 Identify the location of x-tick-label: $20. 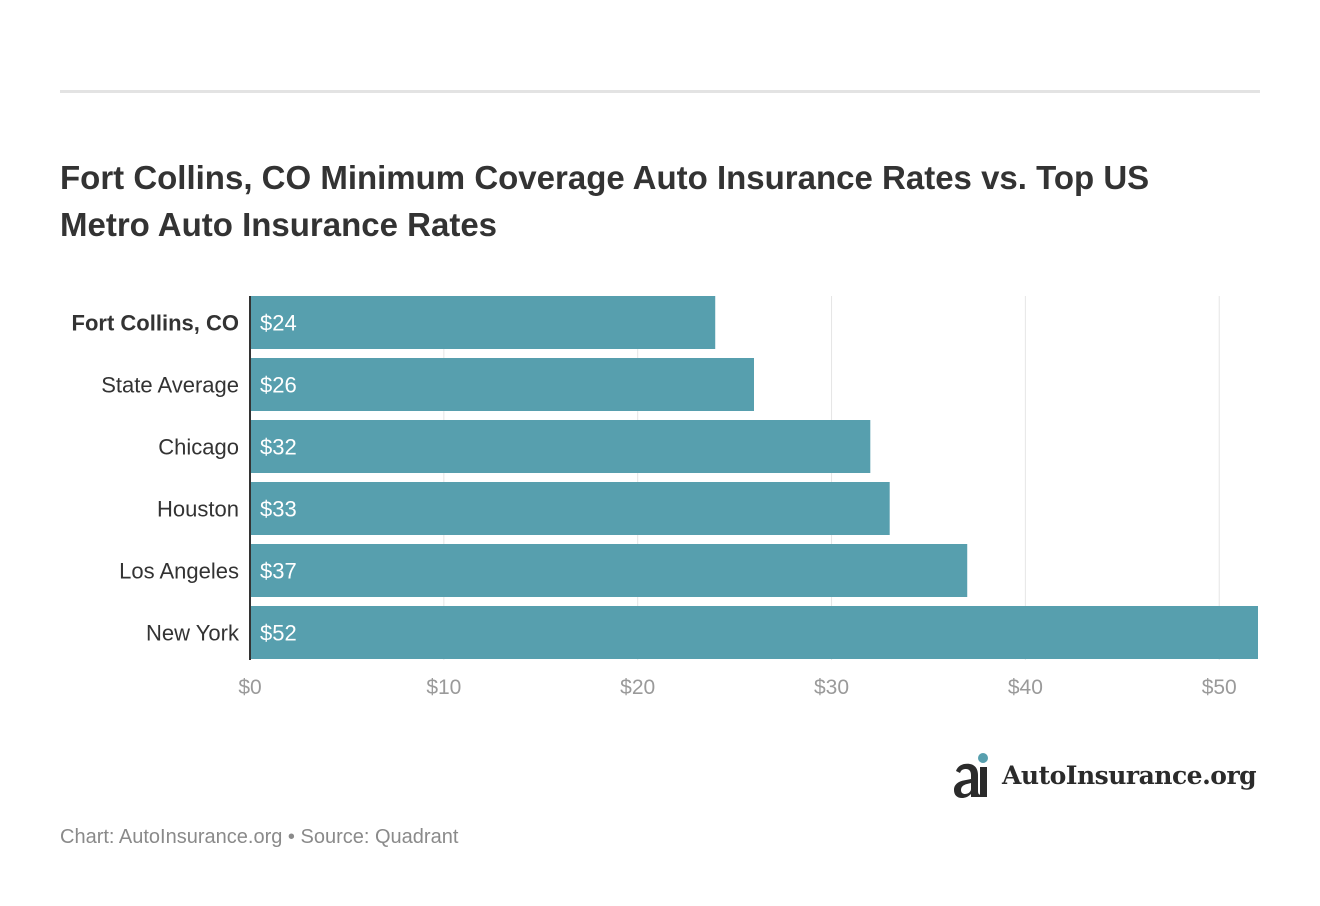
(637, 687).